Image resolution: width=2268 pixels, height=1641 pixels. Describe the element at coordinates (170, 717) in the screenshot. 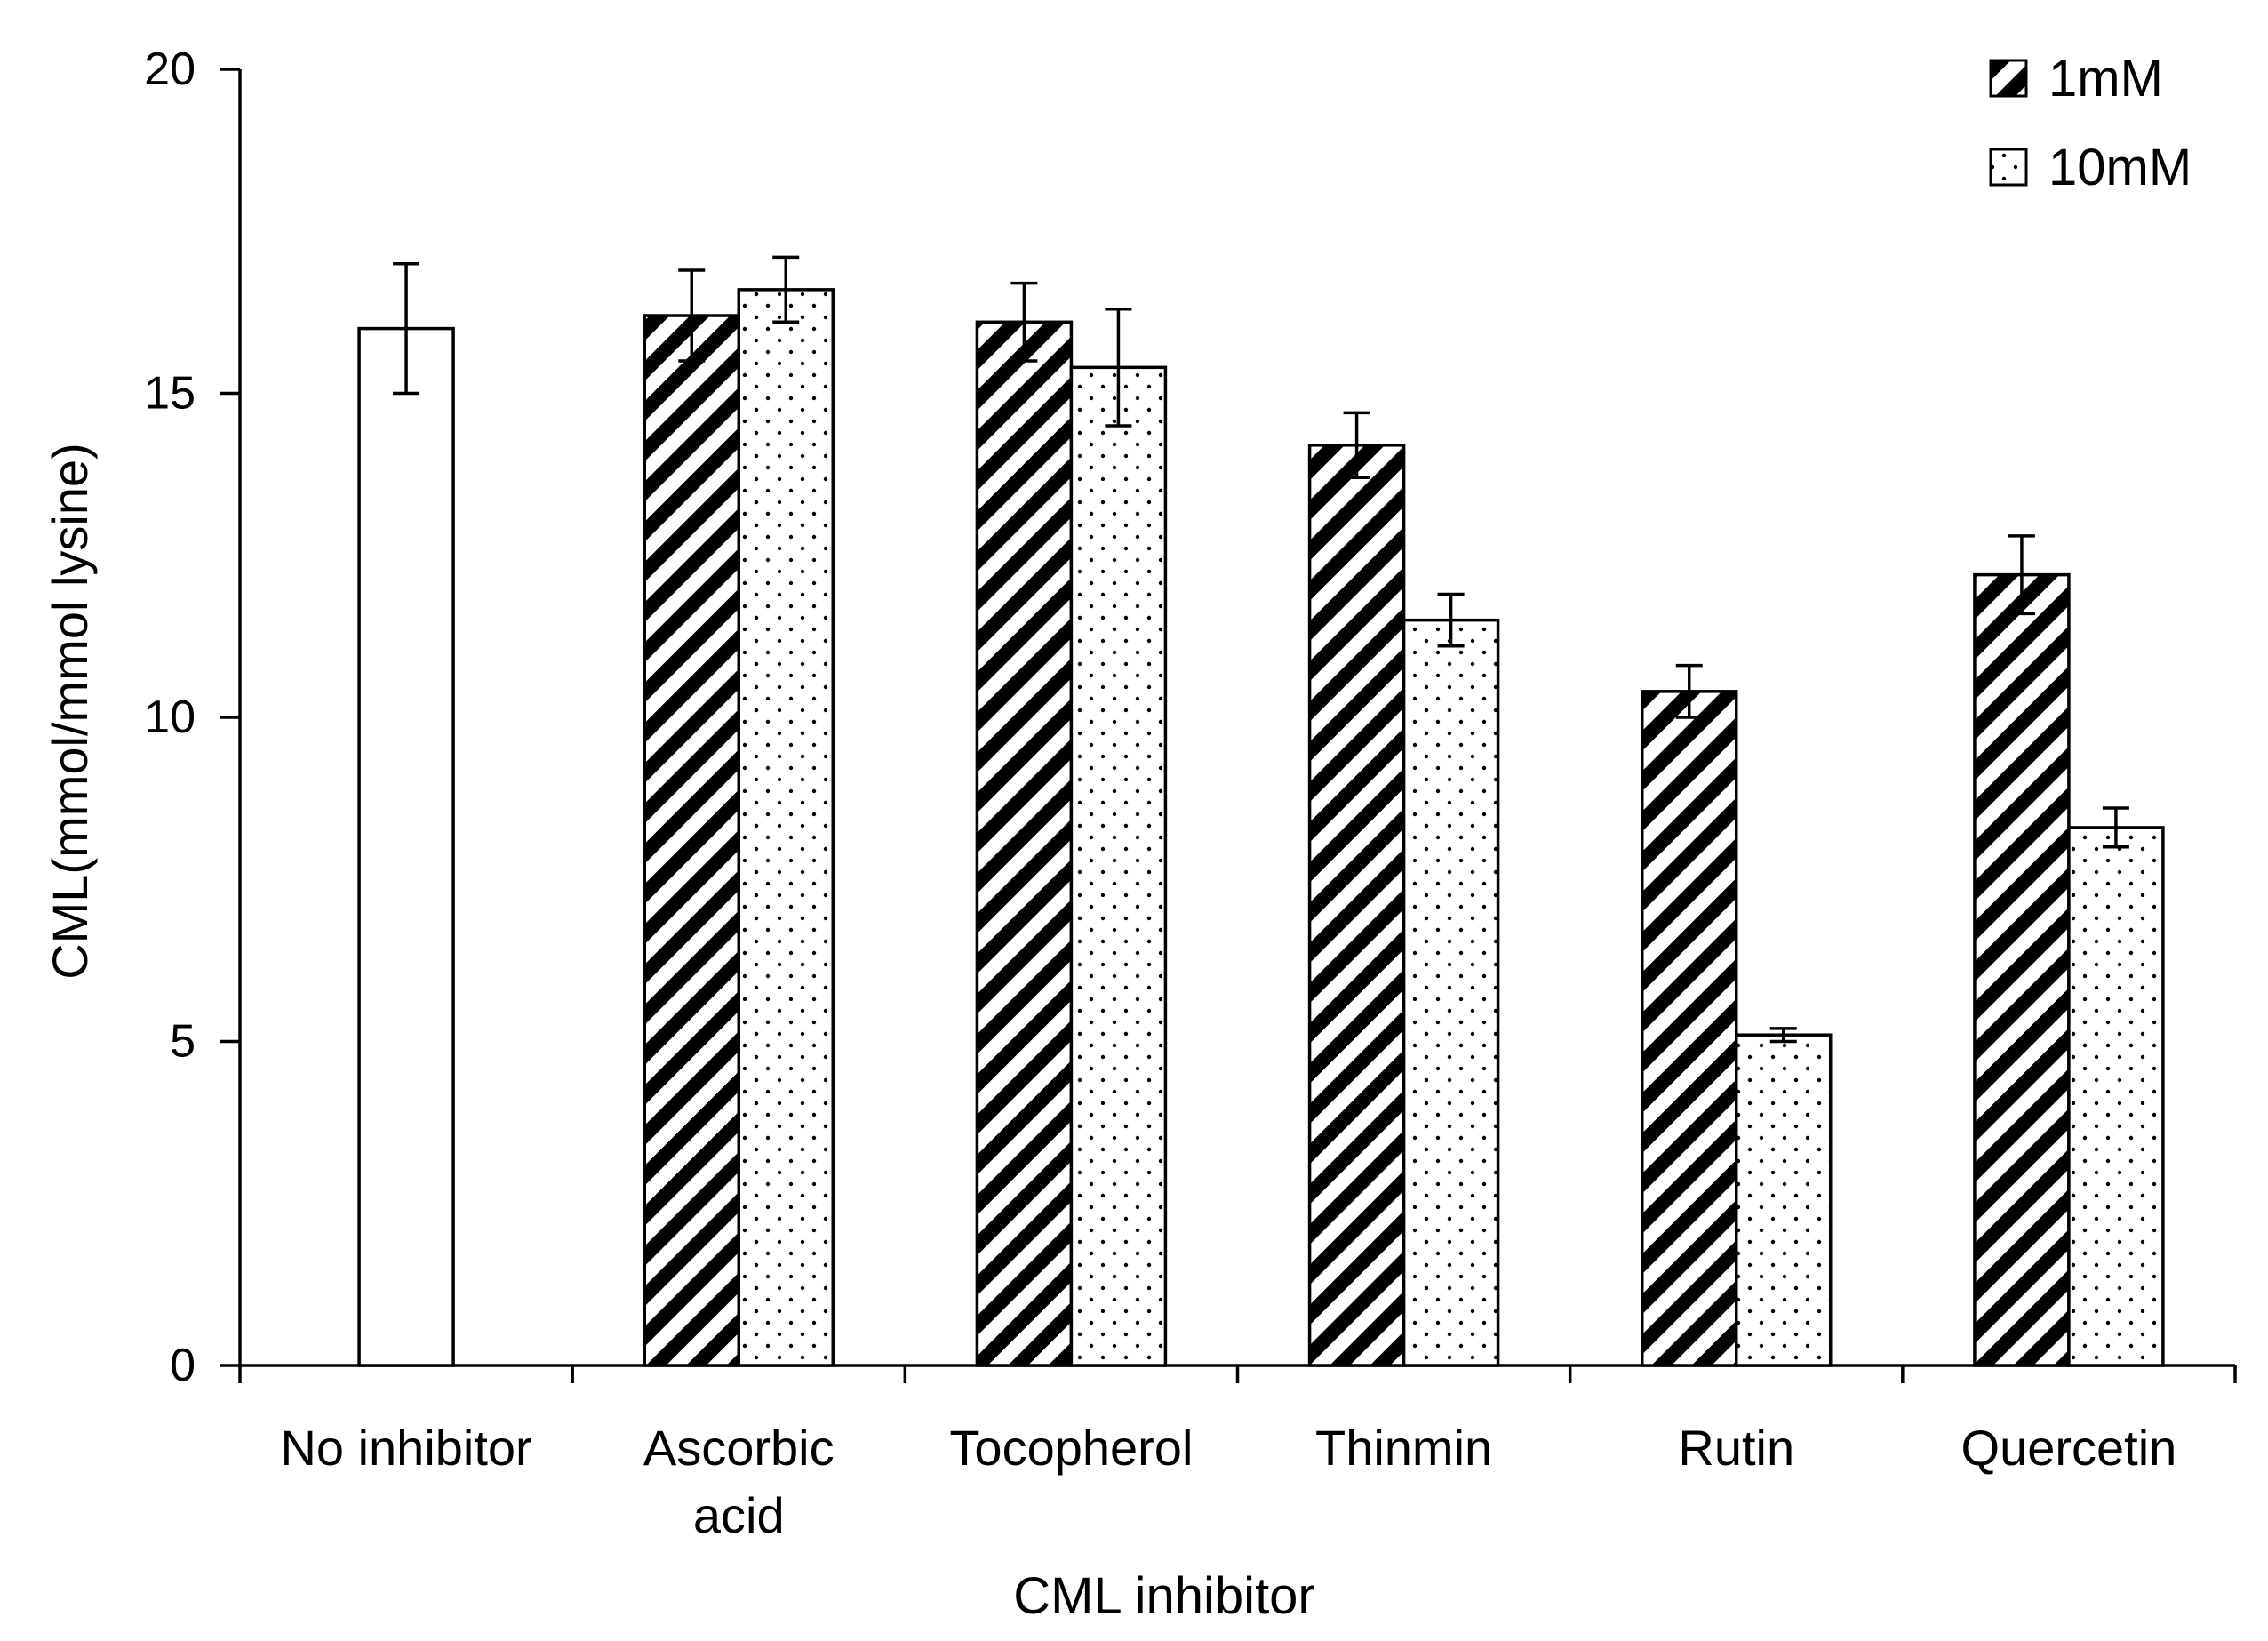

I see `y-tick-label: 10` at that location.